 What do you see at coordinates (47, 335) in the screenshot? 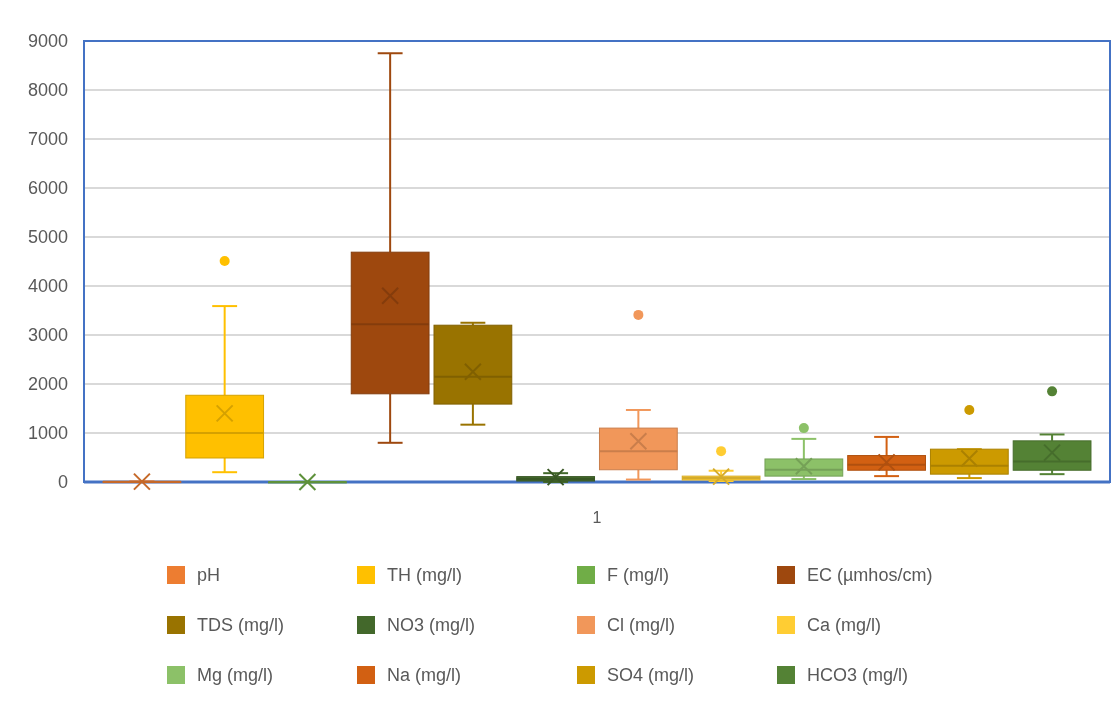
I see `y-tick-label: 3000` at bounding box center [47, 335].